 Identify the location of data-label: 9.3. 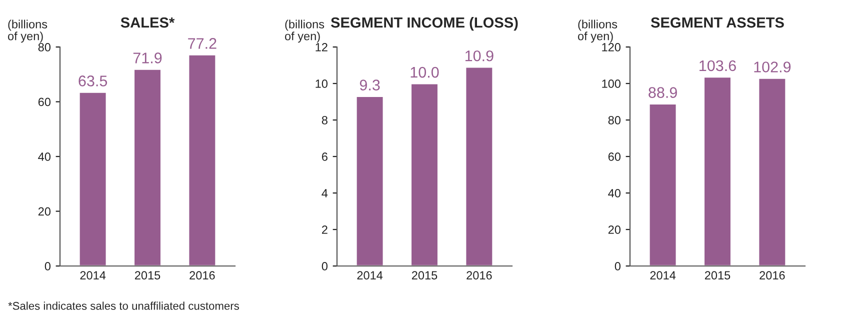
(370, 85).